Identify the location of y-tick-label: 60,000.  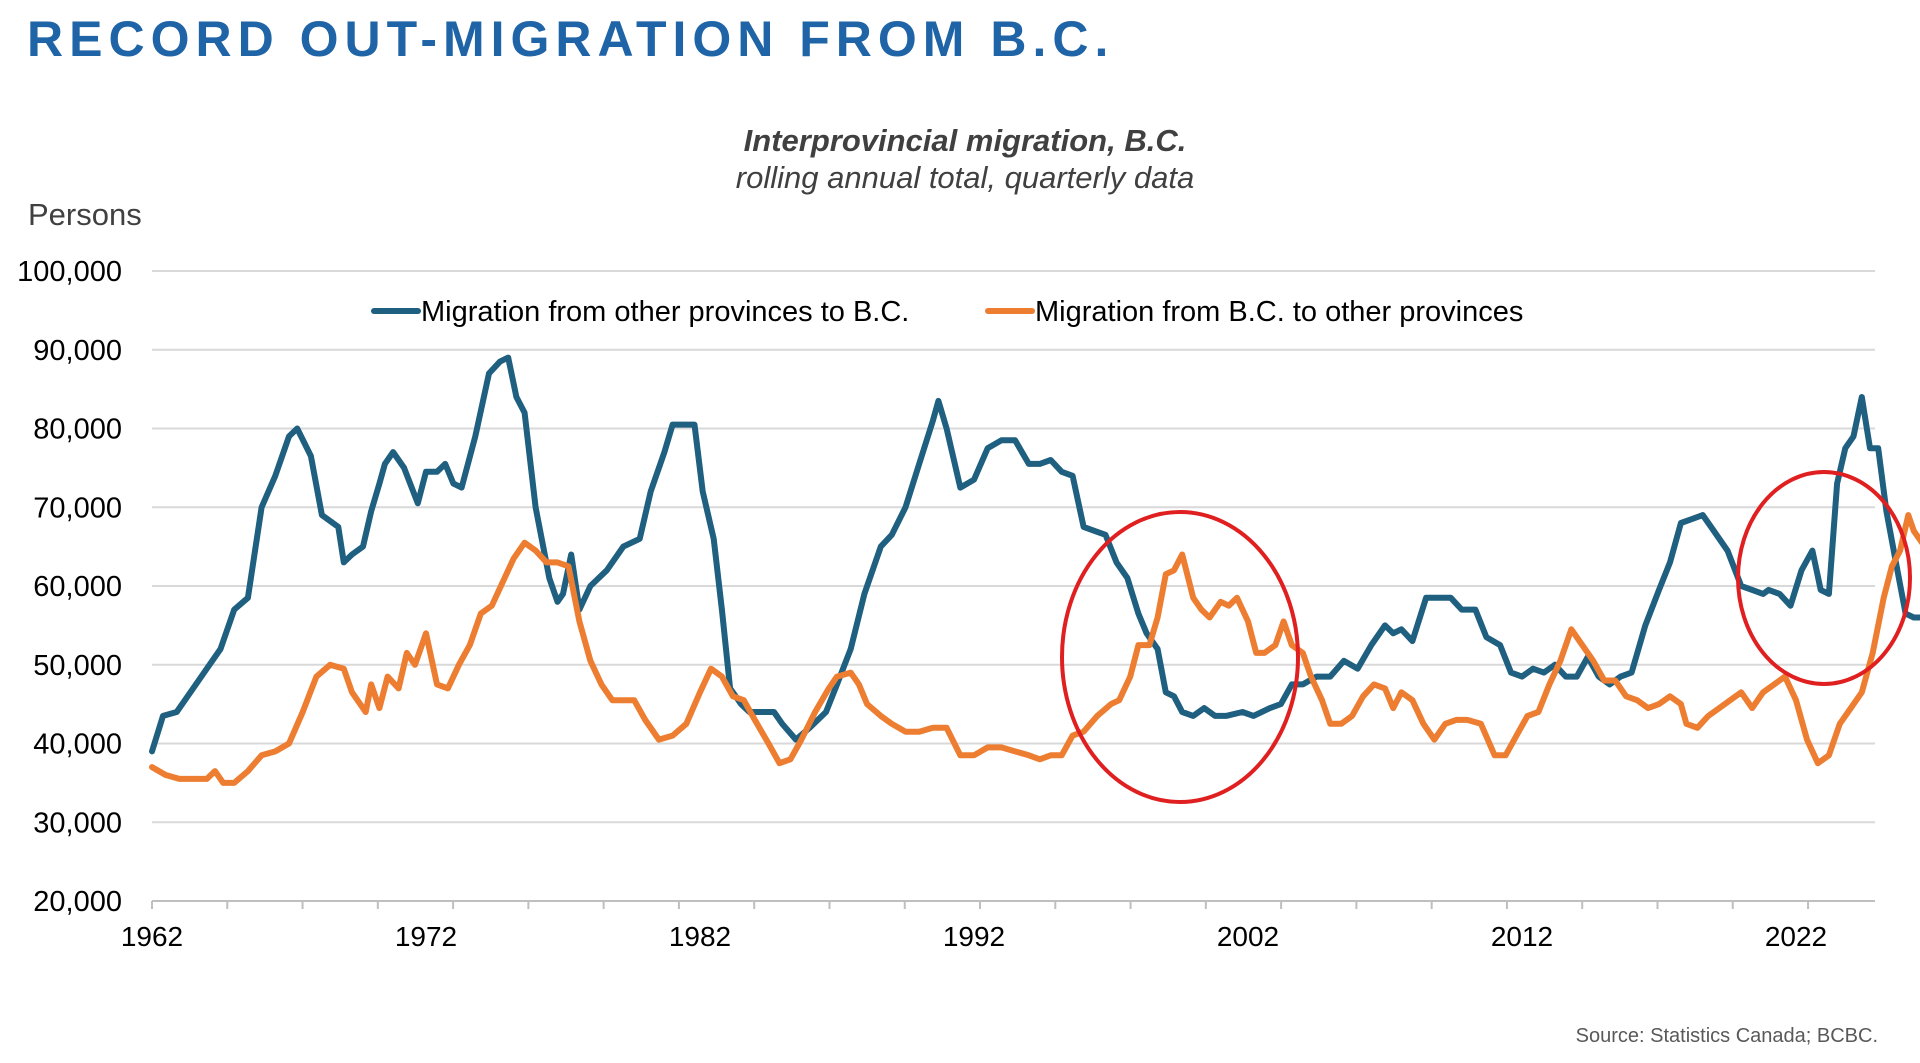
(77, 587).